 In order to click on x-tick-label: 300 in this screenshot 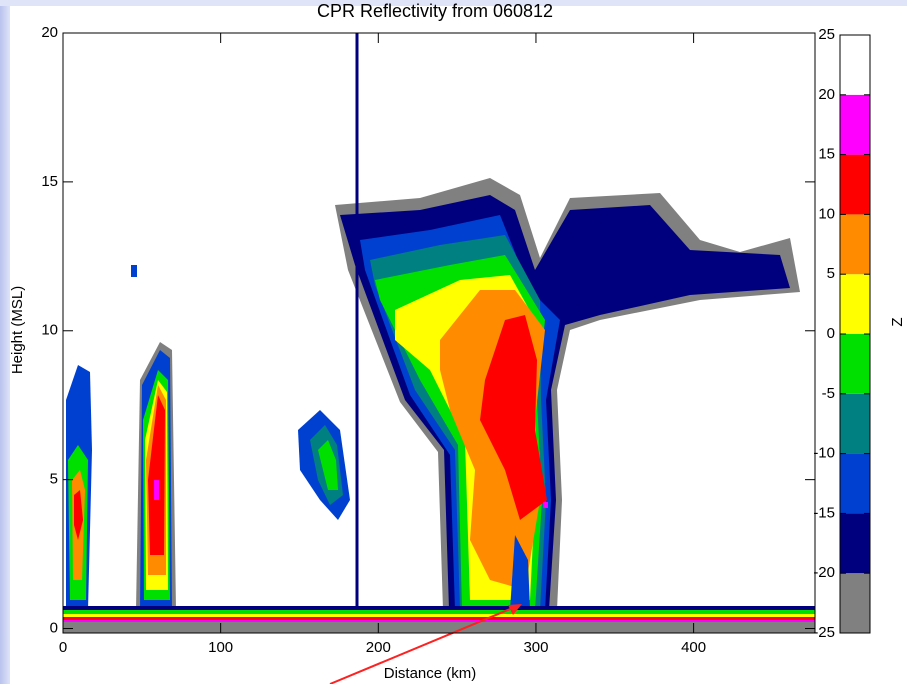, I will do `click(535, 647)`.